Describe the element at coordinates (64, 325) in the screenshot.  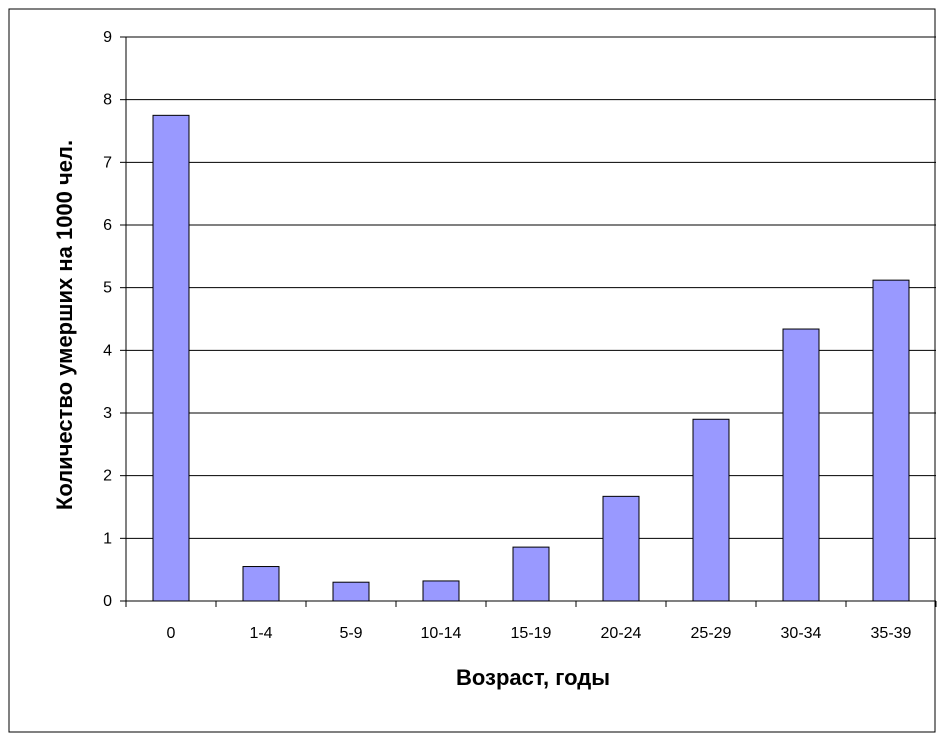
I see `y-axis-title: Количество умерших на 1000 чел.` at that location.